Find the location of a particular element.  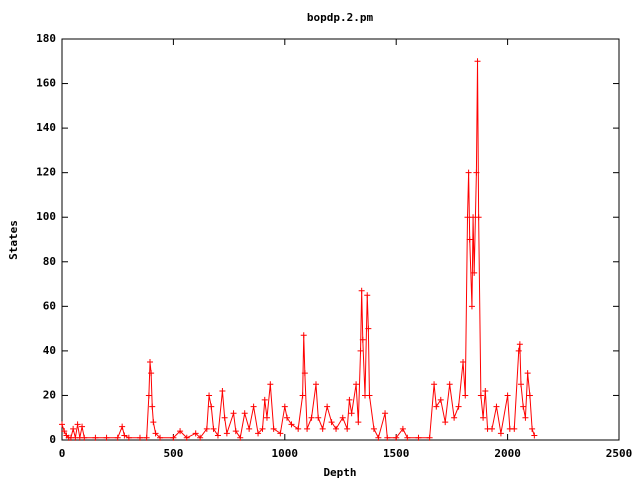

y-tick-label: 20 is located at coordinates (49, 394).